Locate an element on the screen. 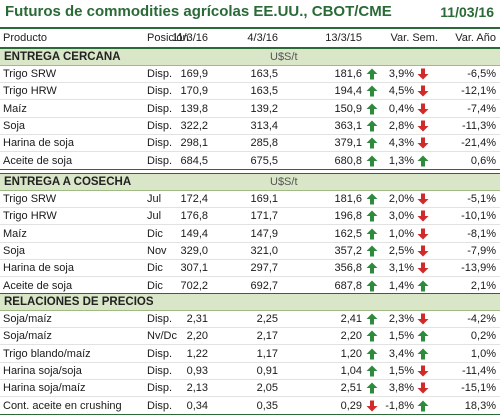 This screenshot has height=415, width=500. table-row: Trigo HRW Jul 176,8 171,7 196,8 3,0% -10,1% is located at coordinates (250, 217).